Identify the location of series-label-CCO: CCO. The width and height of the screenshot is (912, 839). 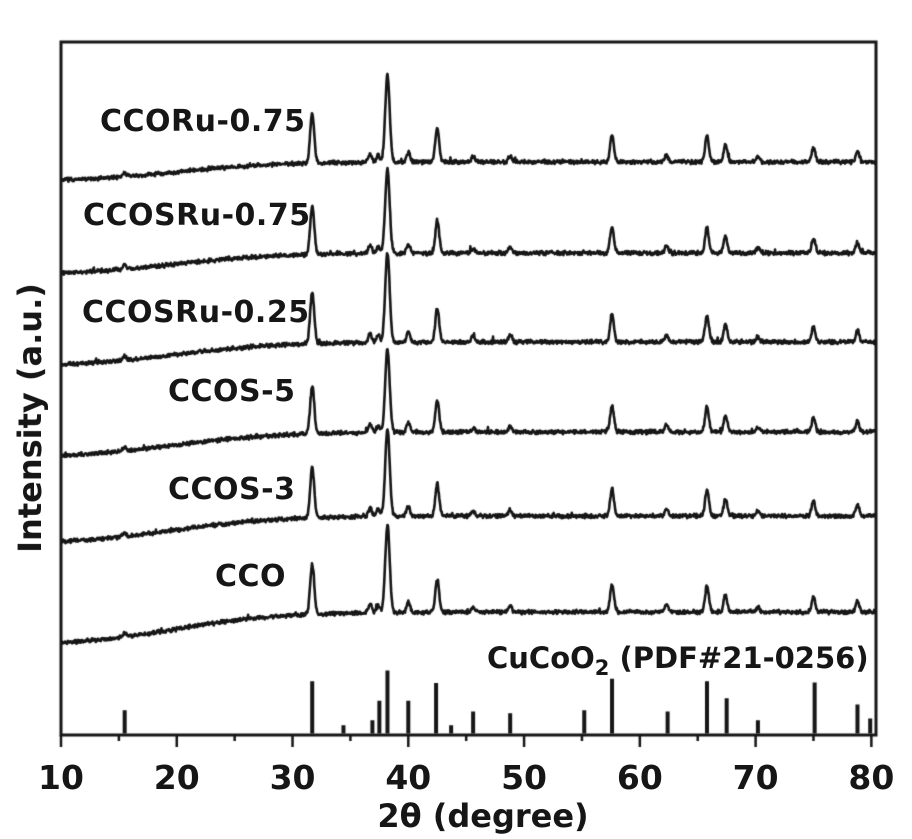
(251, 576).